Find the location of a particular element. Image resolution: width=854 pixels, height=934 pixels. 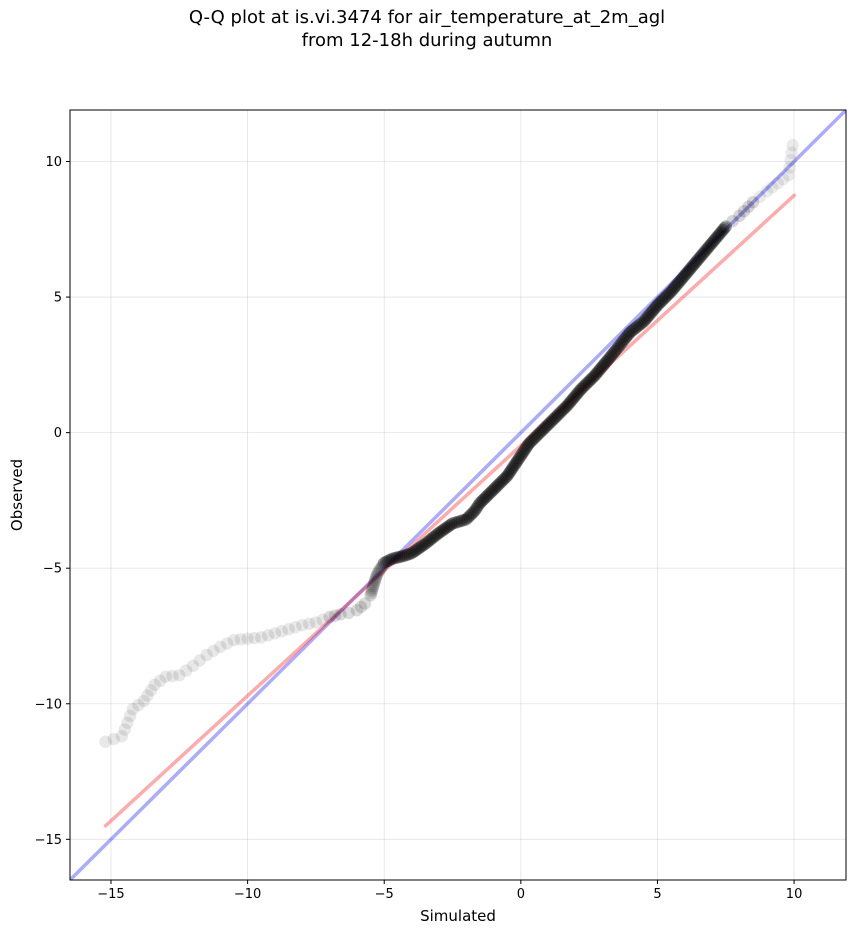

y-tick-label: −15 is located at coordinates (48, 840).